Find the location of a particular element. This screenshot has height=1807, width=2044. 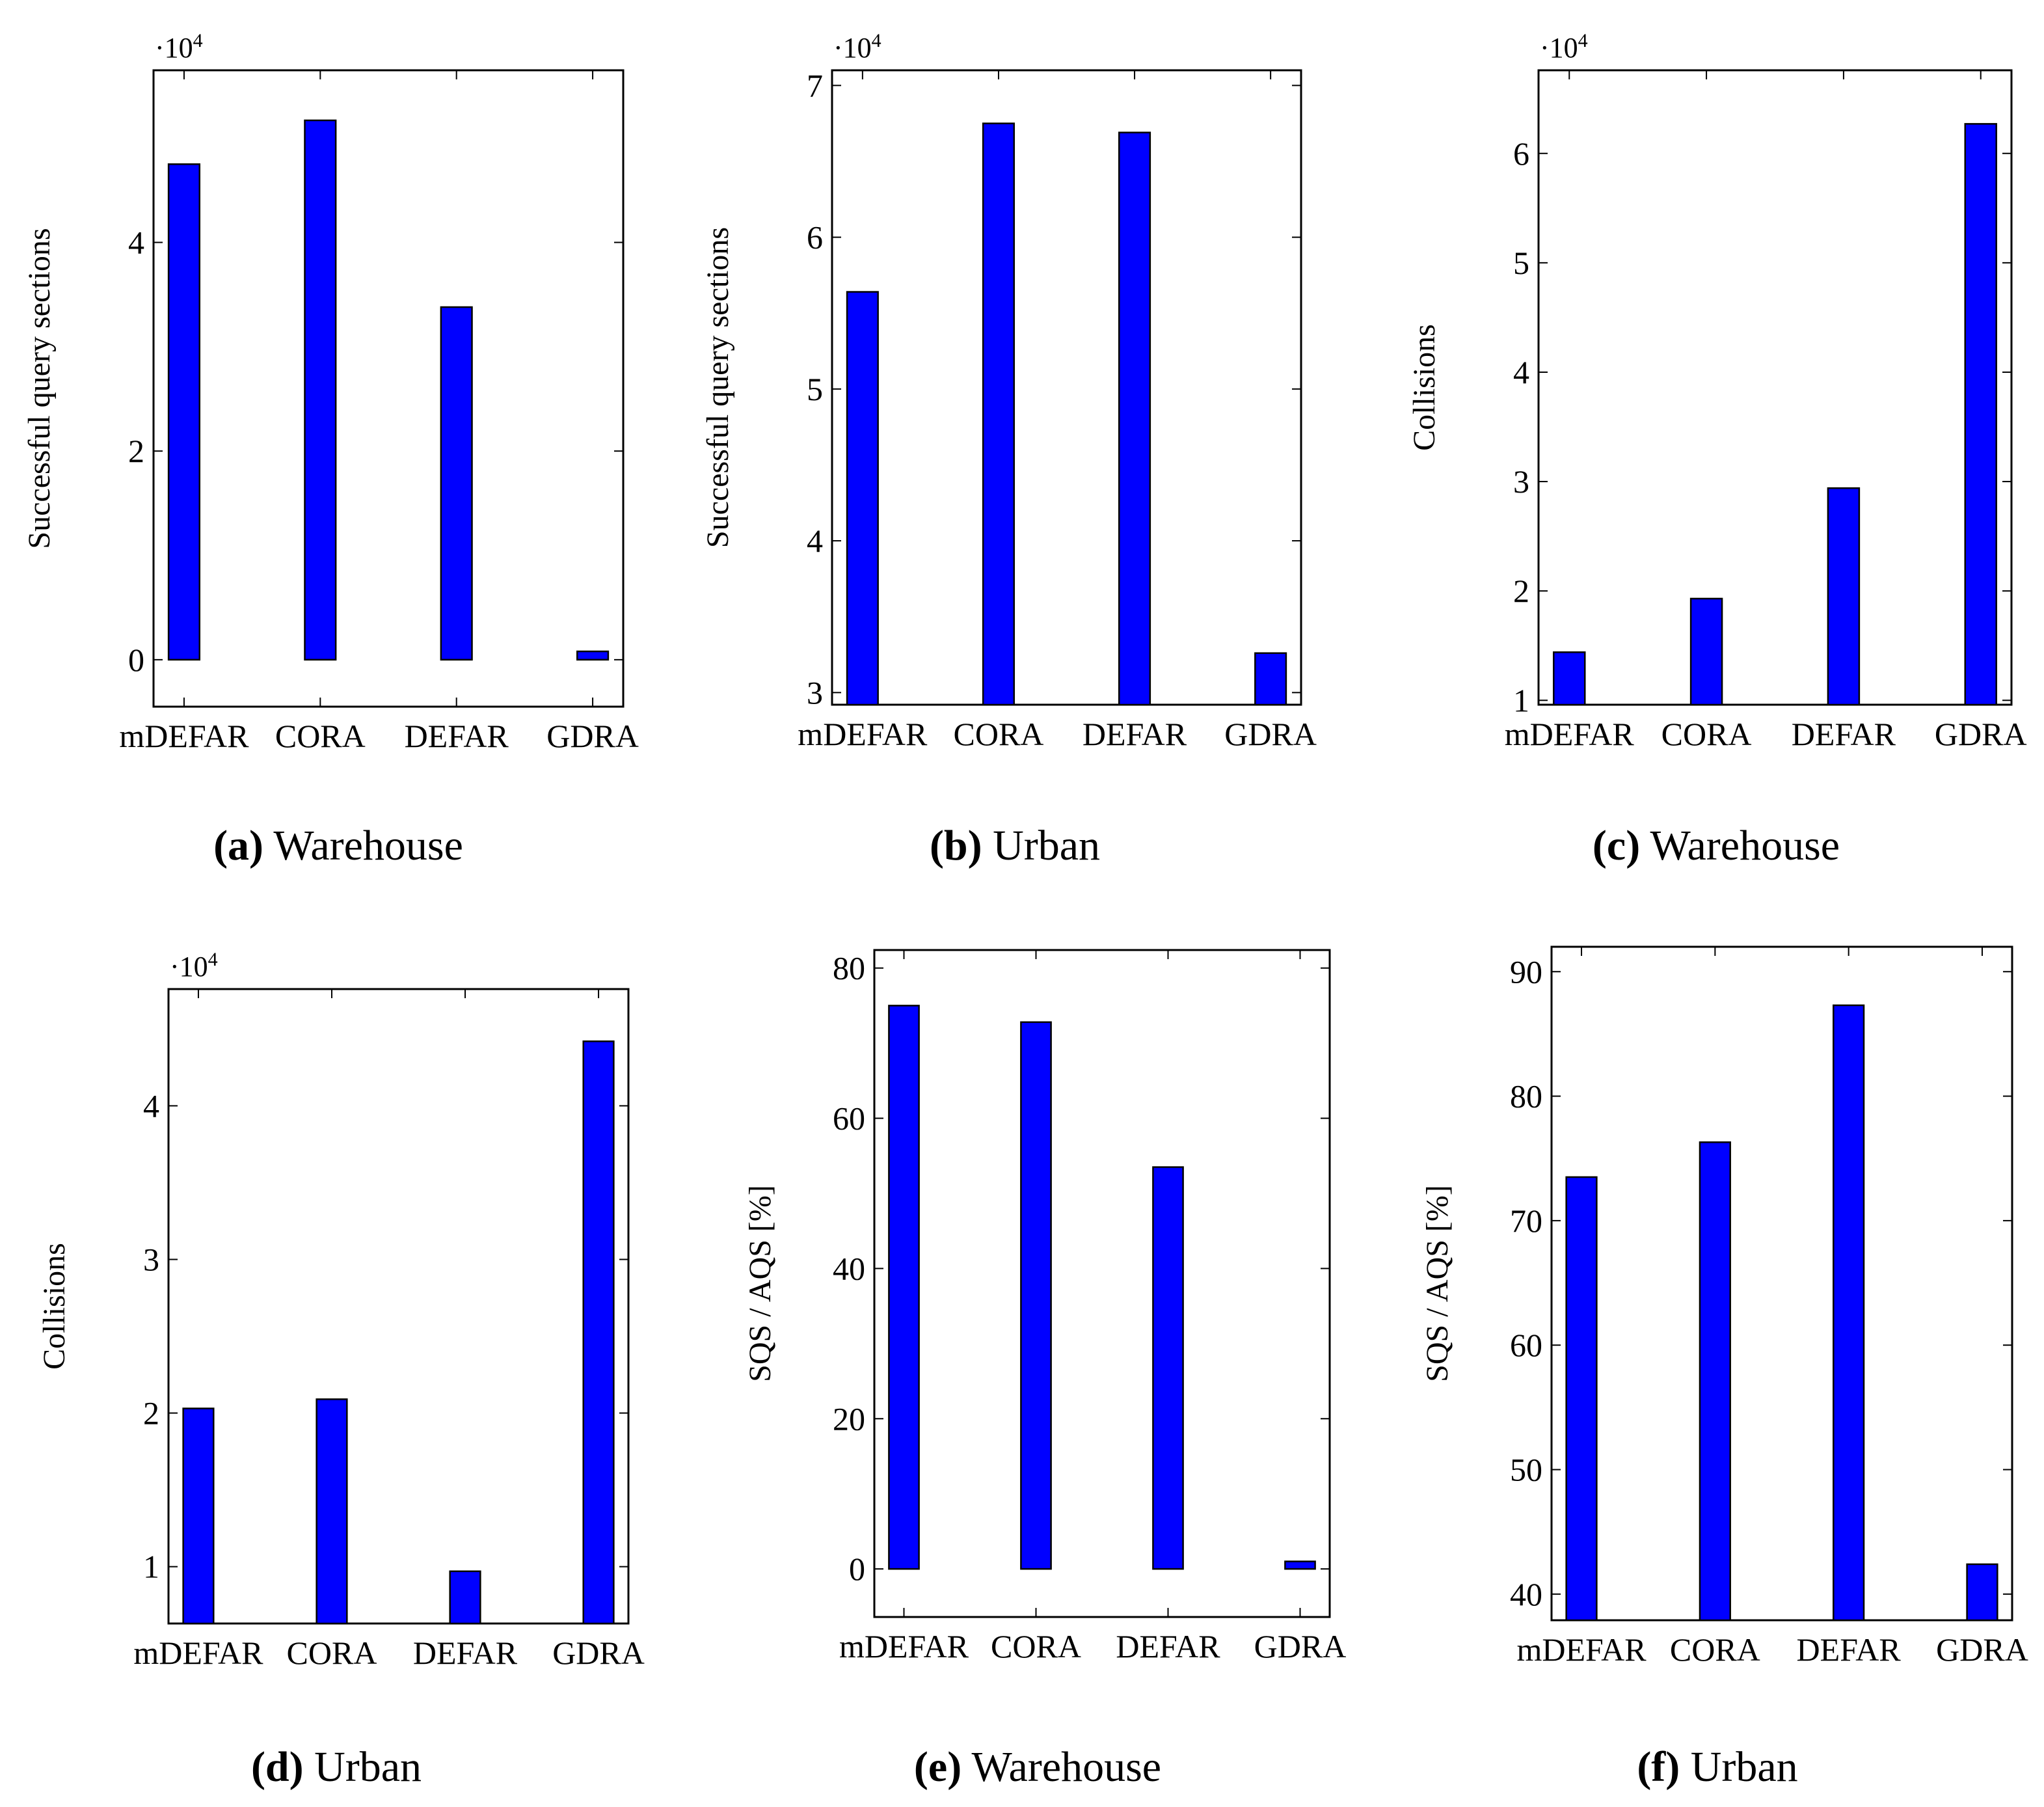

caption-b-letter: (b) is located at coordinates (956, 846).